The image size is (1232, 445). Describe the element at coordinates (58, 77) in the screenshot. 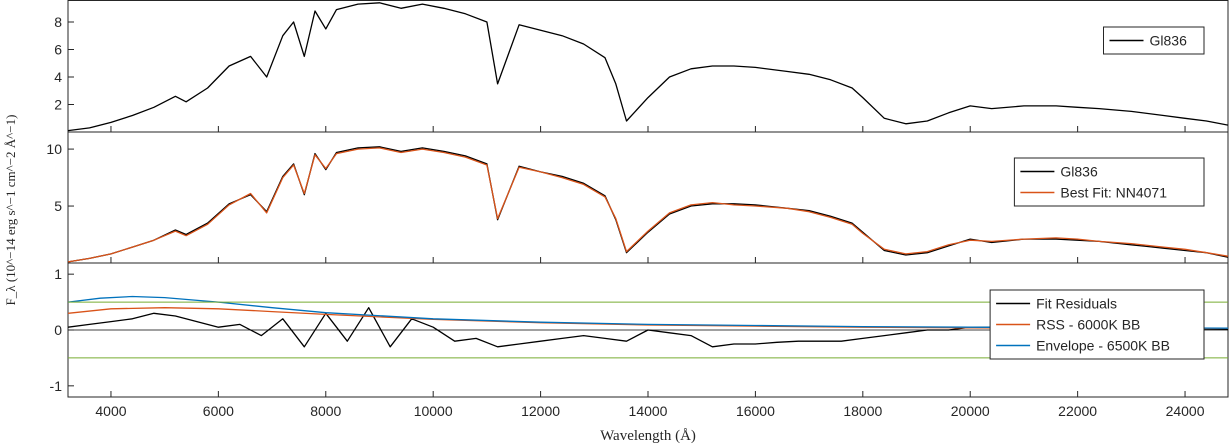

I see `top-y-tick-label: 4` at that location.